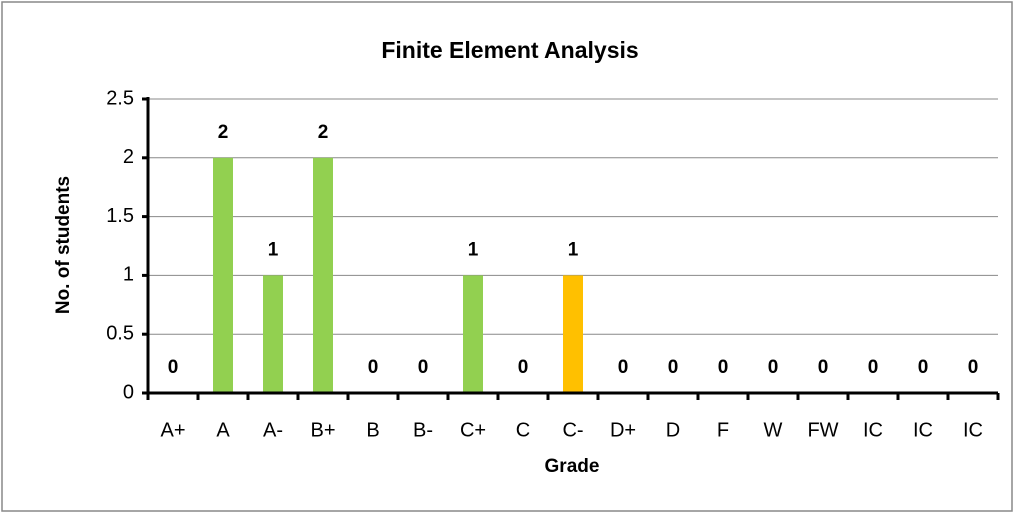  Describe the element at coordinates (572, 466) in the screenshot. I see `x-axis-label: Grade` at that location.